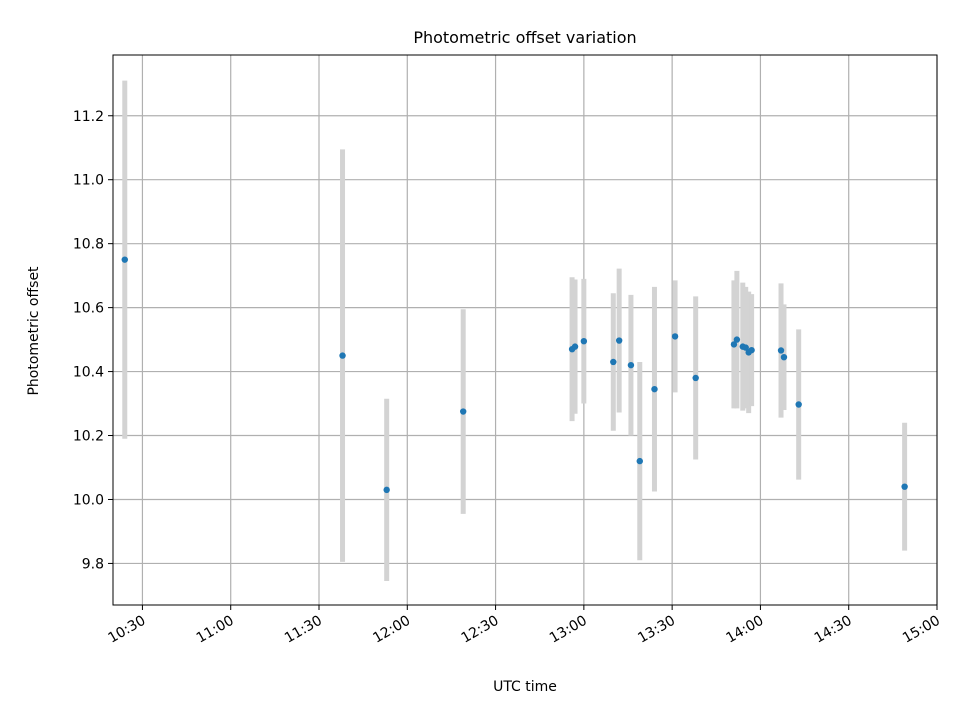  I want to click on y-tick-label: 10.6, so click(88, 309).